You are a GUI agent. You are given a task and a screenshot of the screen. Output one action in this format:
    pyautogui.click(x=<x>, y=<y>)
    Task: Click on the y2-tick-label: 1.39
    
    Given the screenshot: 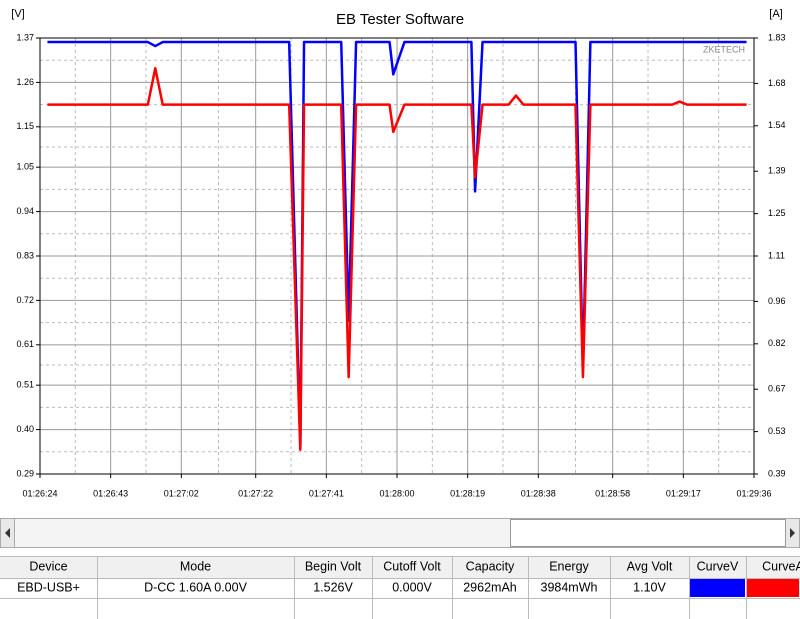 What is the action you would take?
    pyautogui.click(x=777, y=171)
    